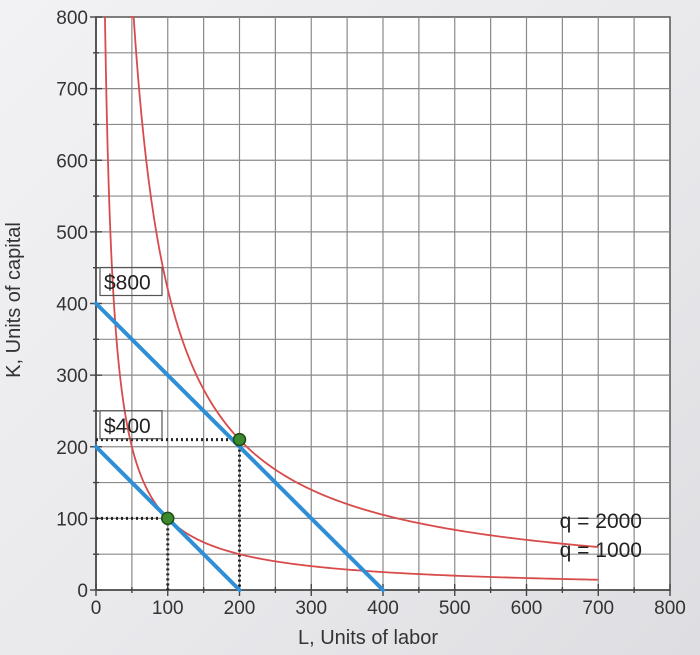  I want to click on x-axis-label: L, Units of labor, so click(368, 638).